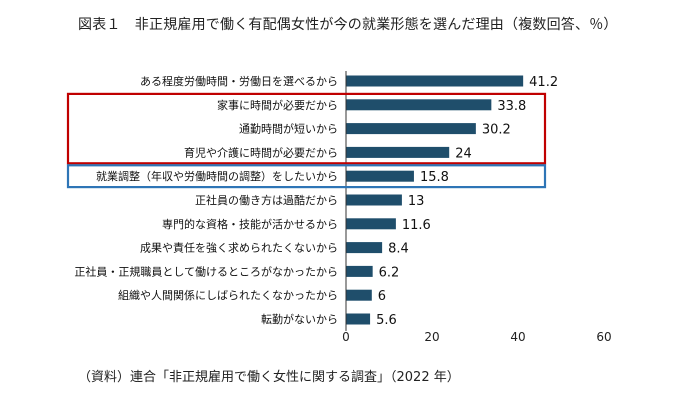 The width and height of the screenshot is (680, 401). I want to click on data-label: 5.6, so click(386, 320).